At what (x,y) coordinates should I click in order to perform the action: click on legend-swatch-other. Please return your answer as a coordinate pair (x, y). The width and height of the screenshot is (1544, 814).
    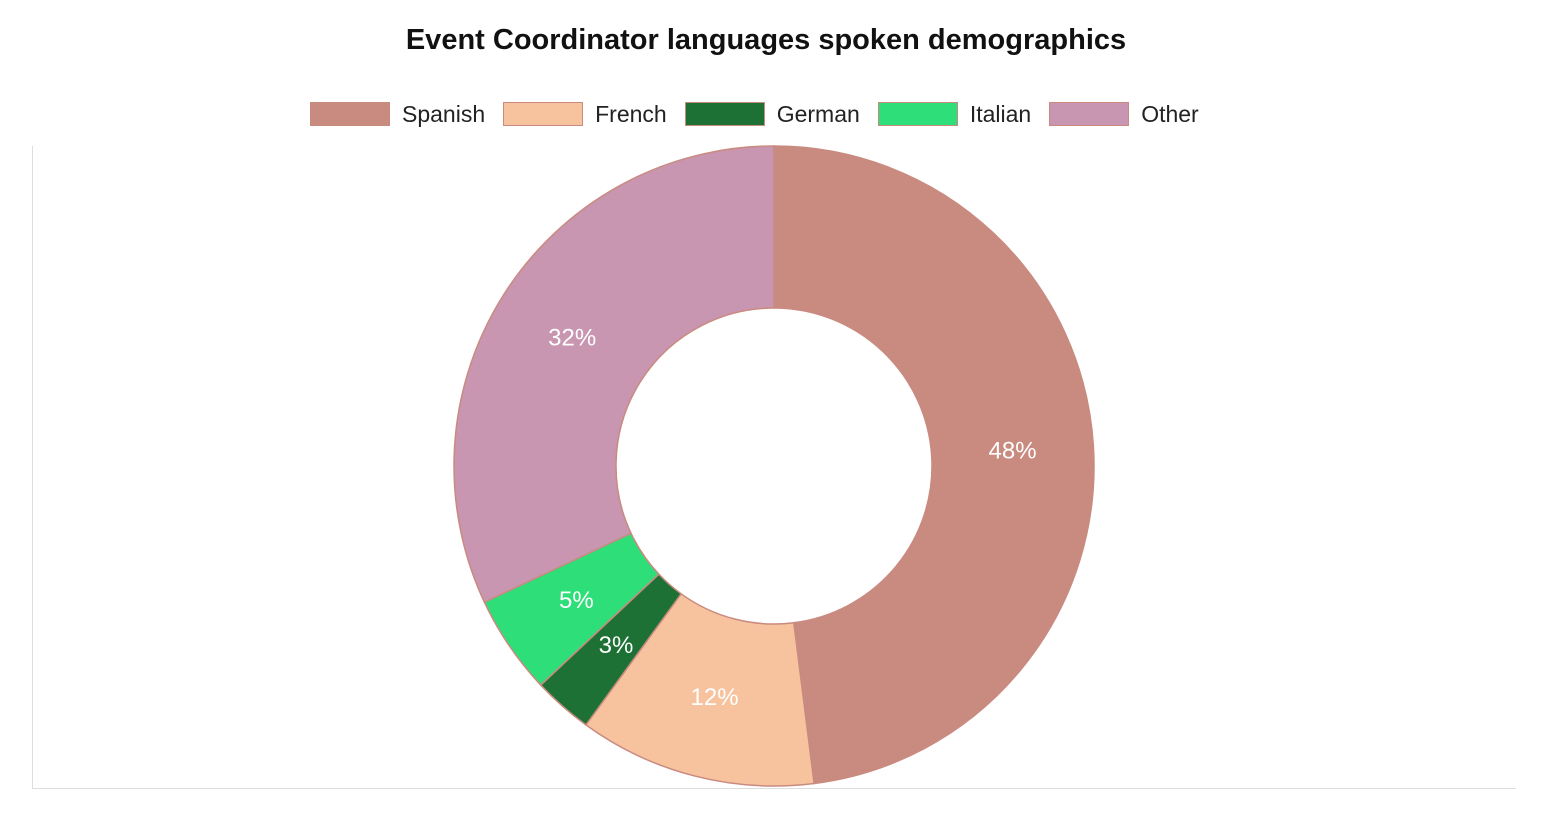
    Looking at the image, I should click on (1089, 114).